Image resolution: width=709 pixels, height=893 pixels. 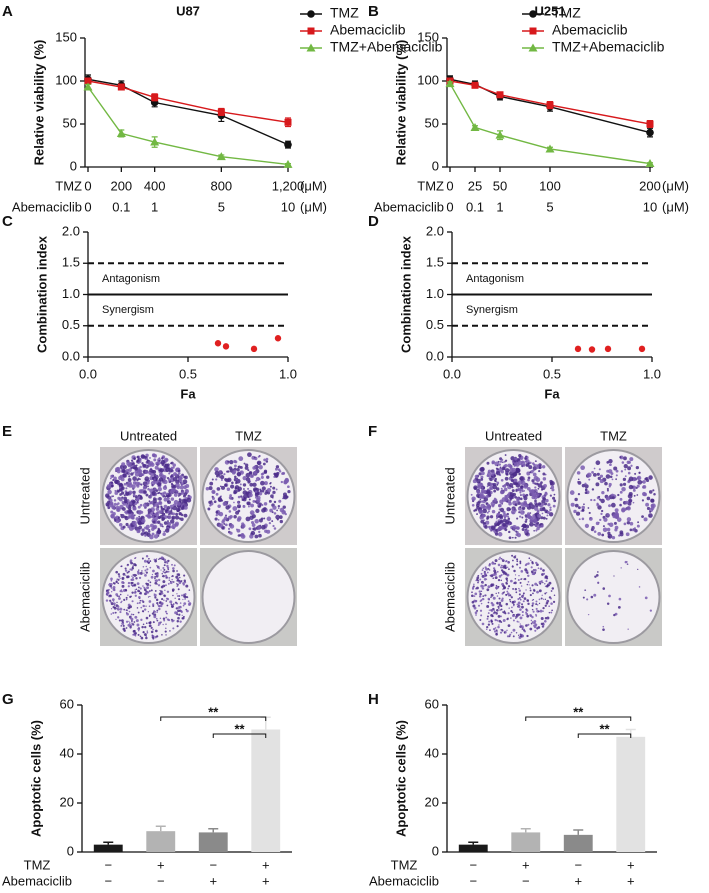 What do you see at coordinates (108, 843) in the screenshot?
I see `error-bar` at bounding box center [108, 843].